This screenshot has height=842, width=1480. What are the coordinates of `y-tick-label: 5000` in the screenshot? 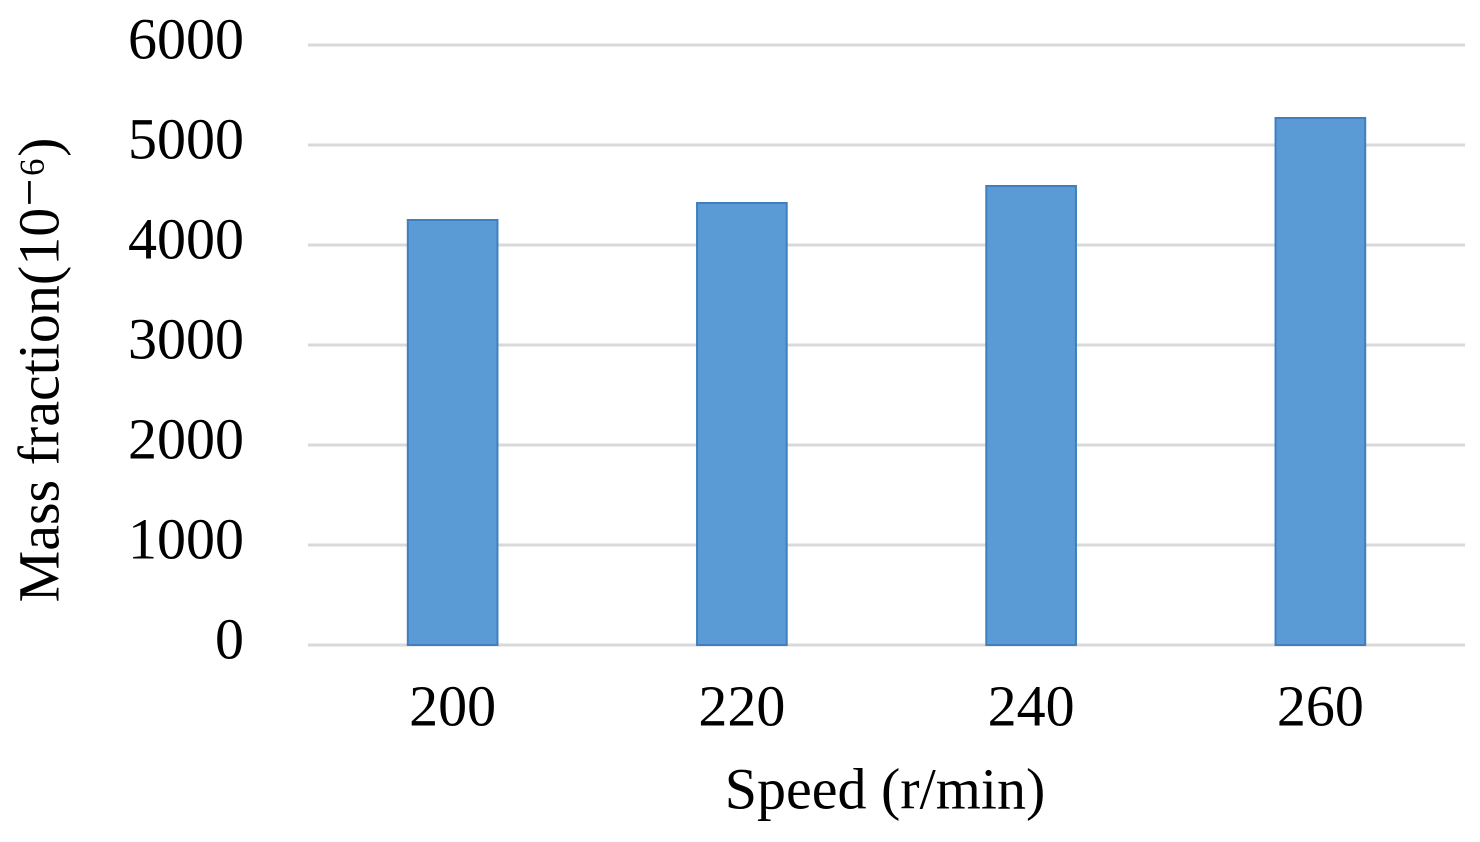 It's located at (186, 138).